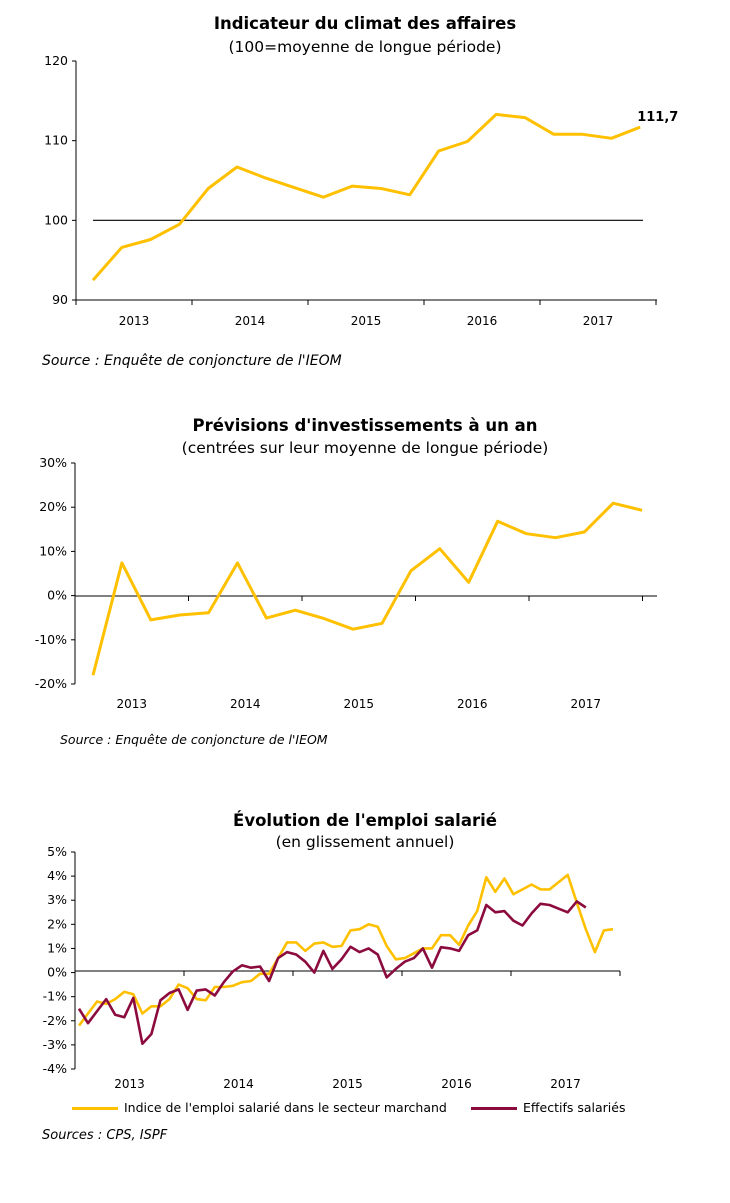 Image resolution: width=730 pixels, height=1203 pixels. Describe the element at coordinates (56, 140) in the screenshot. I see `y-tick-label: 110` at that location.